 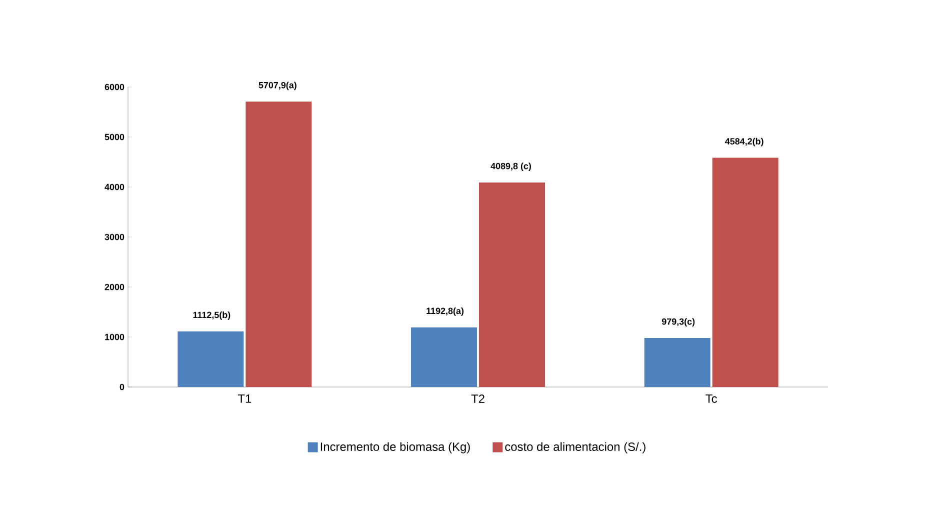 What do you see at coordinates (114, 287) in the screenshot?
I see `y-tick-label: 2000` at bounding box center [114, 287].